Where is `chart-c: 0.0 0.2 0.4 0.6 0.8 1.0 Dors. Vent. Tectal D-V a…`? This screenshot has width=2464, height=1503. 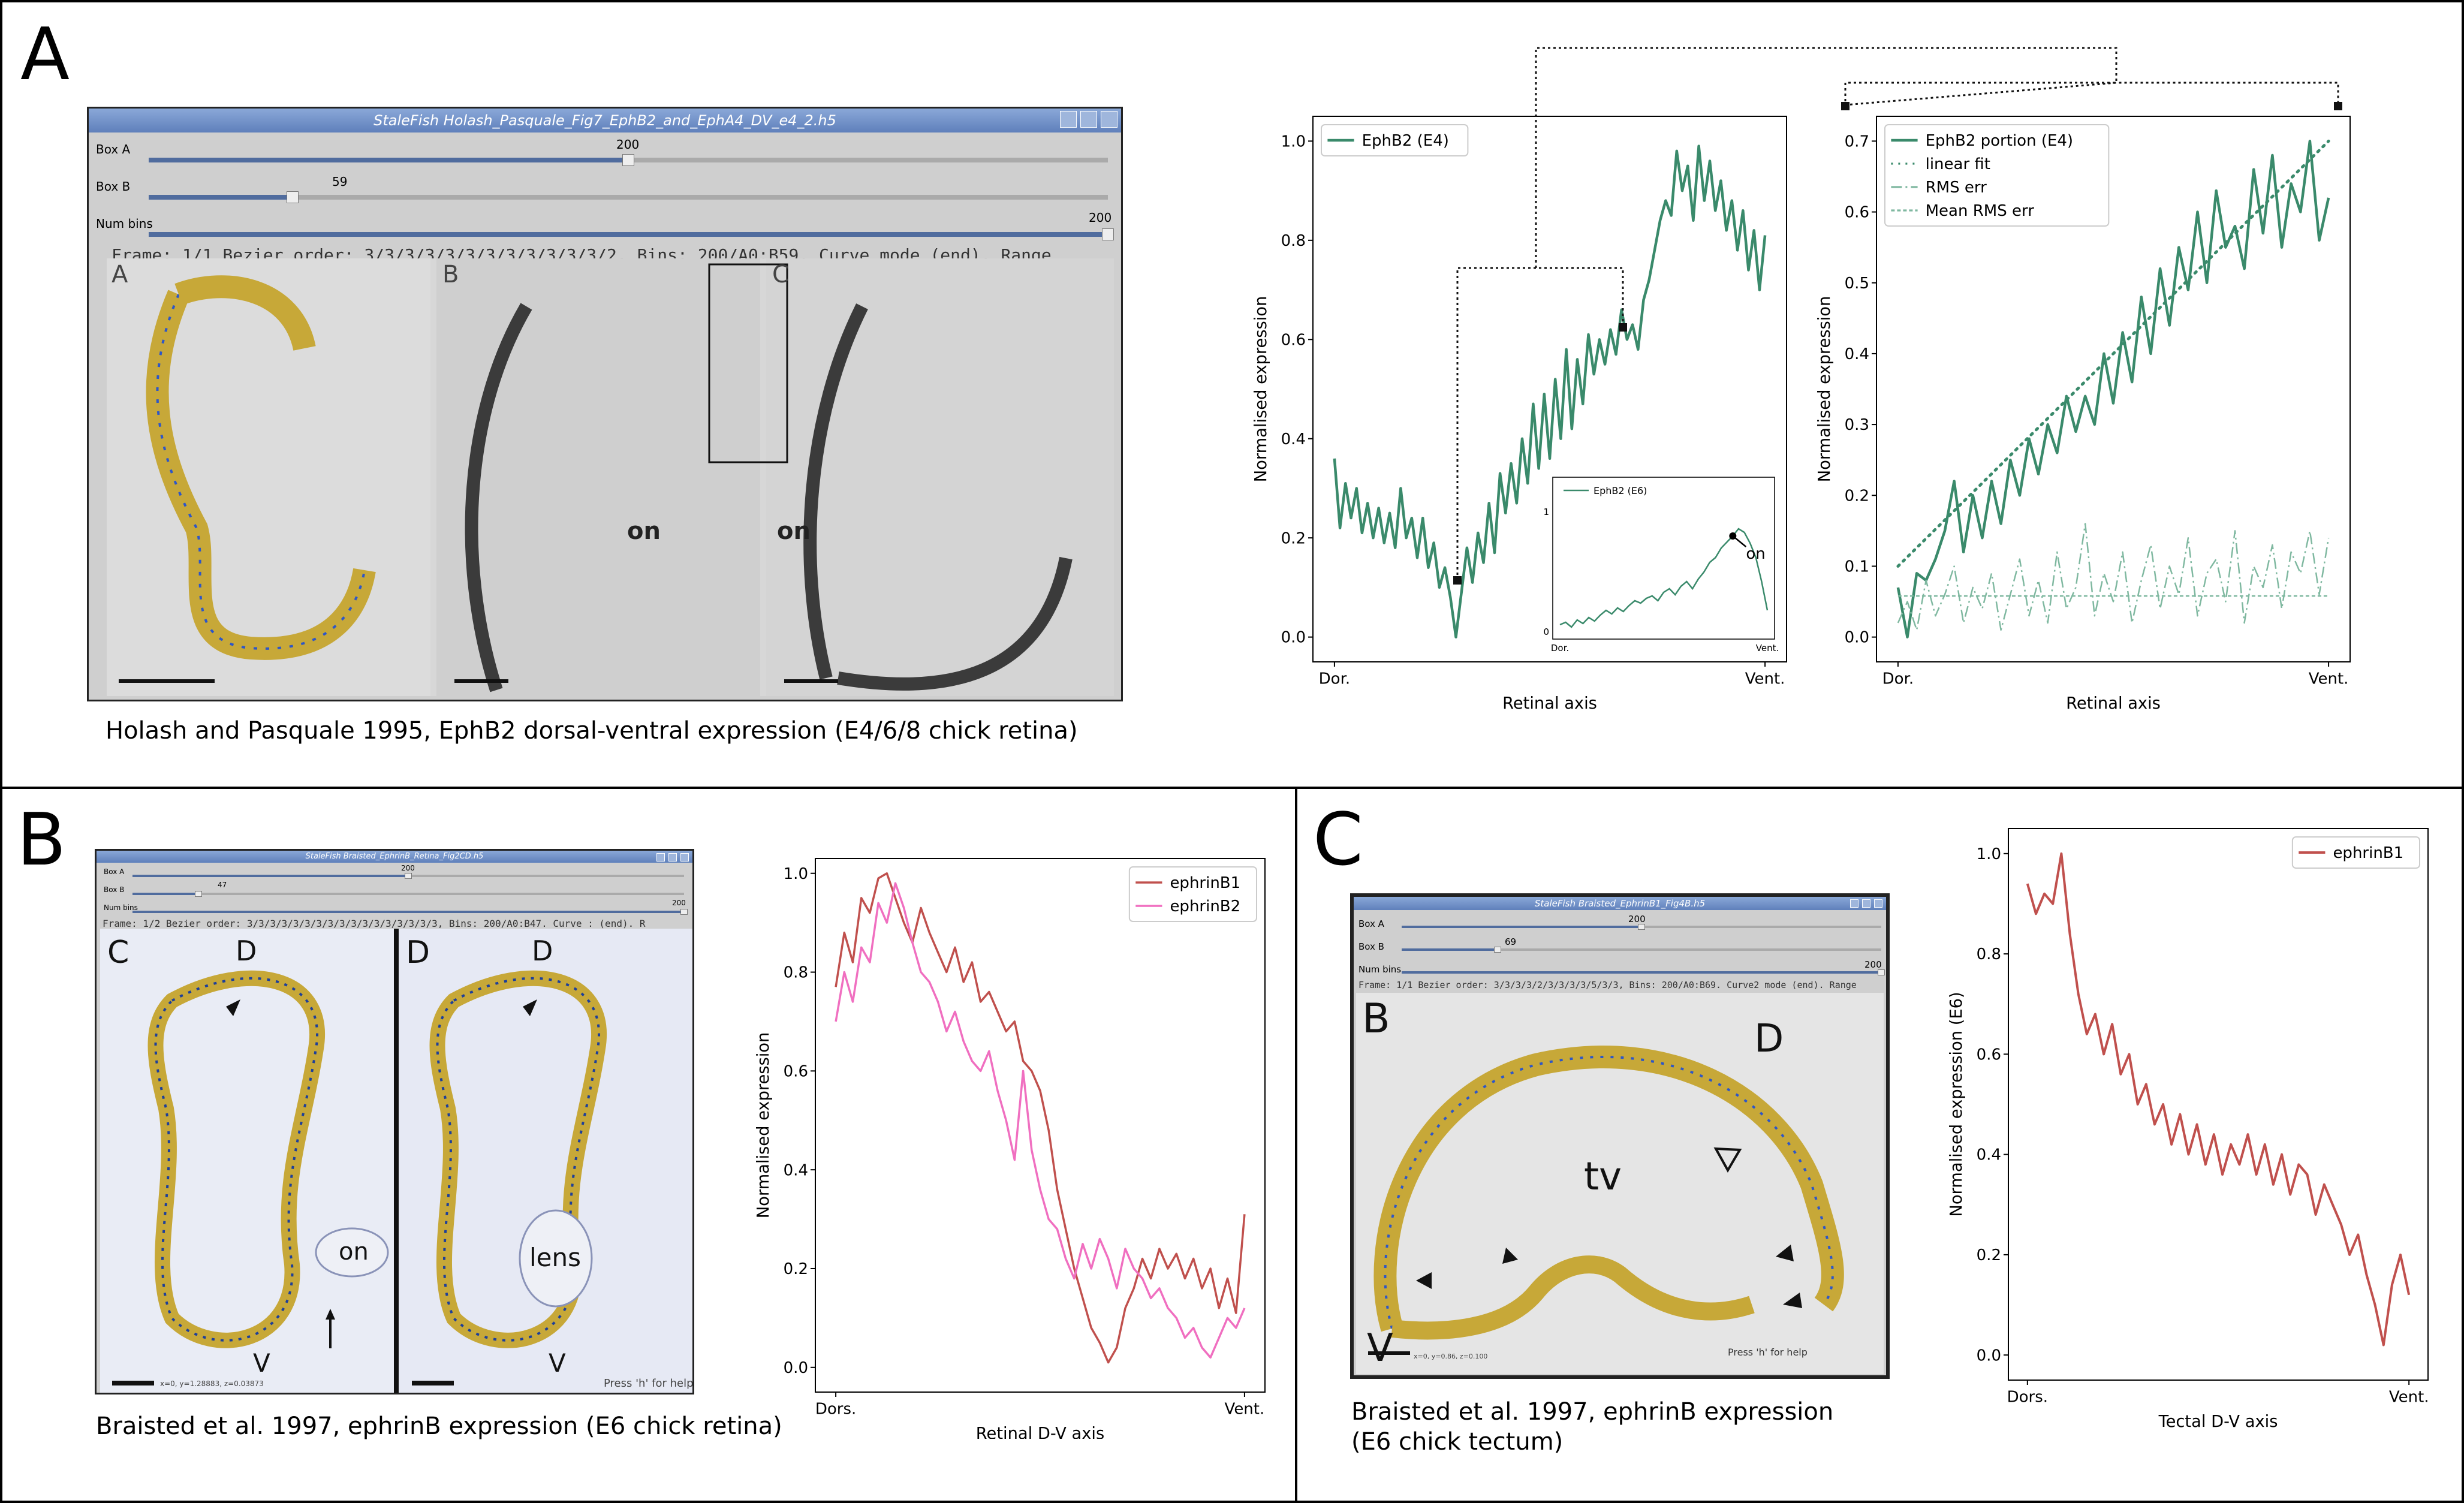 chart-c: 0.0 0.2 0.4 0.6 0.8 1.0 Dors. Vent. Tectal D-V a… is located at coordinates (2188, 1129).